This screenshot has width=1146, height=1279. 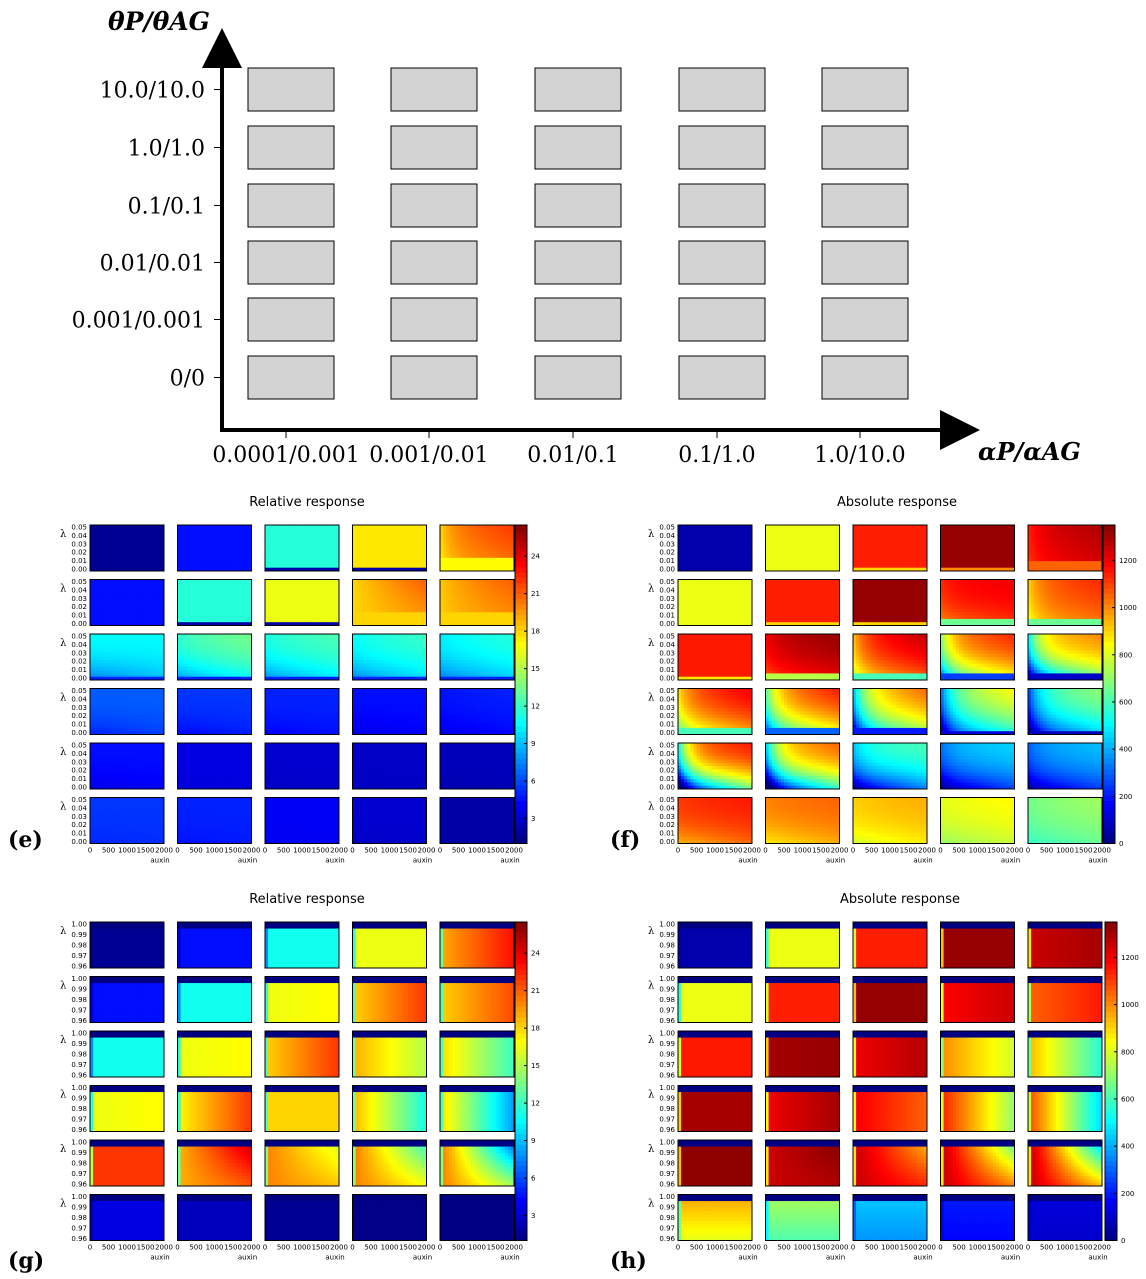 I want to click on y-tick-label: 0.05, so click(x=79, y=528).